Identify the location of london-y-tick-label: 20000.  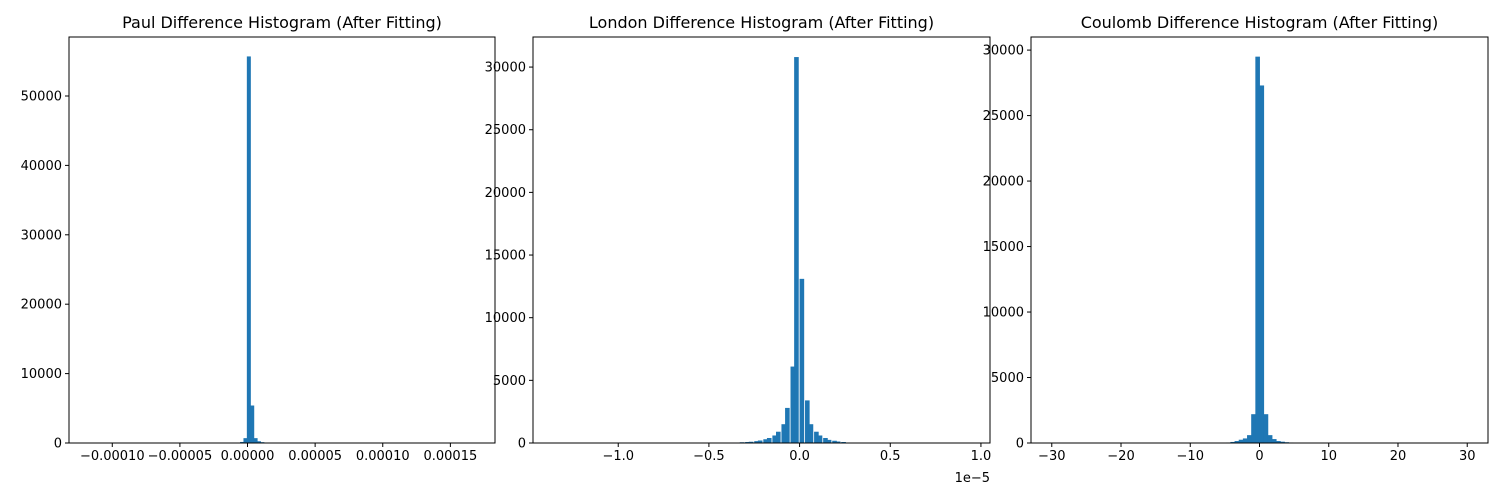
(505, 193).